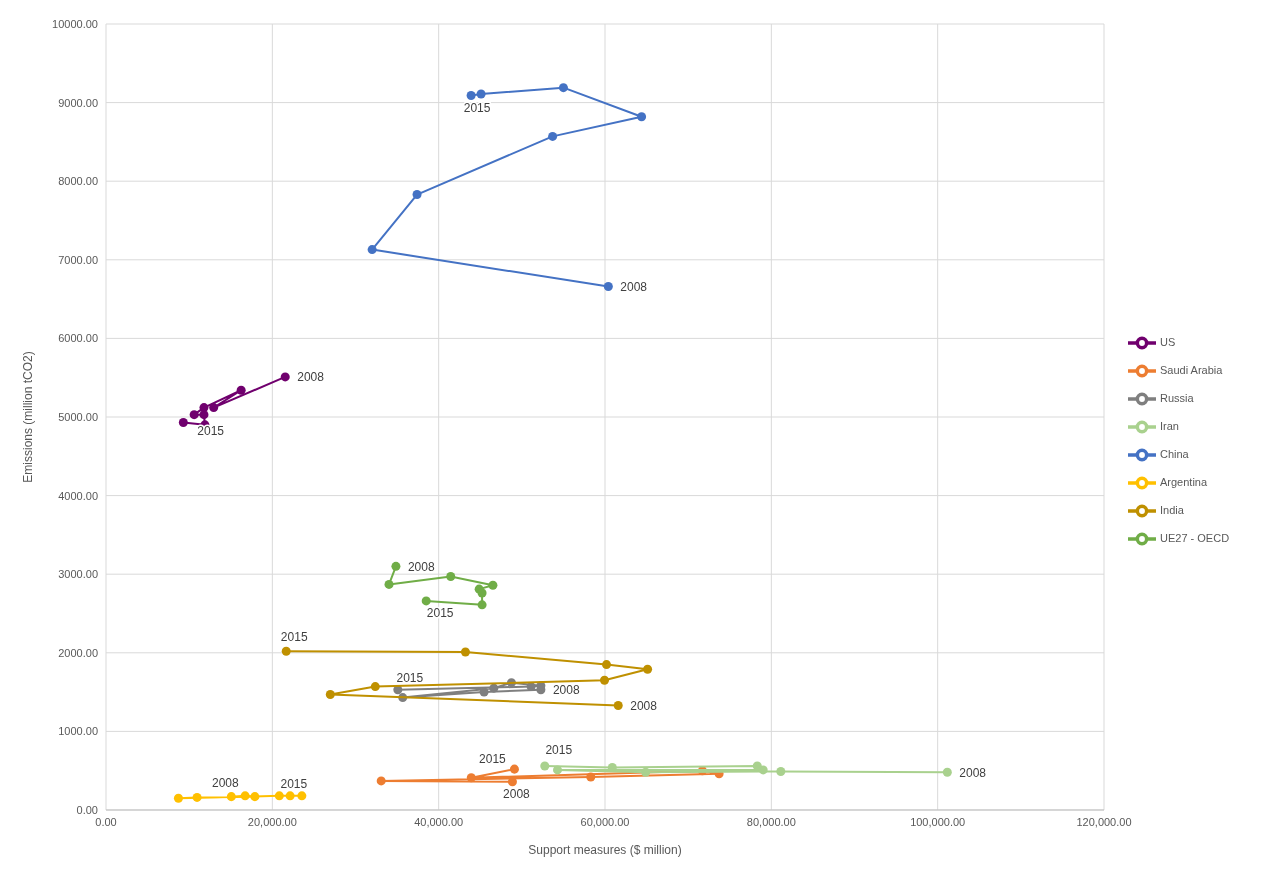  I want to click on x-tick-label: 120,000.00, so click(1104, 821).